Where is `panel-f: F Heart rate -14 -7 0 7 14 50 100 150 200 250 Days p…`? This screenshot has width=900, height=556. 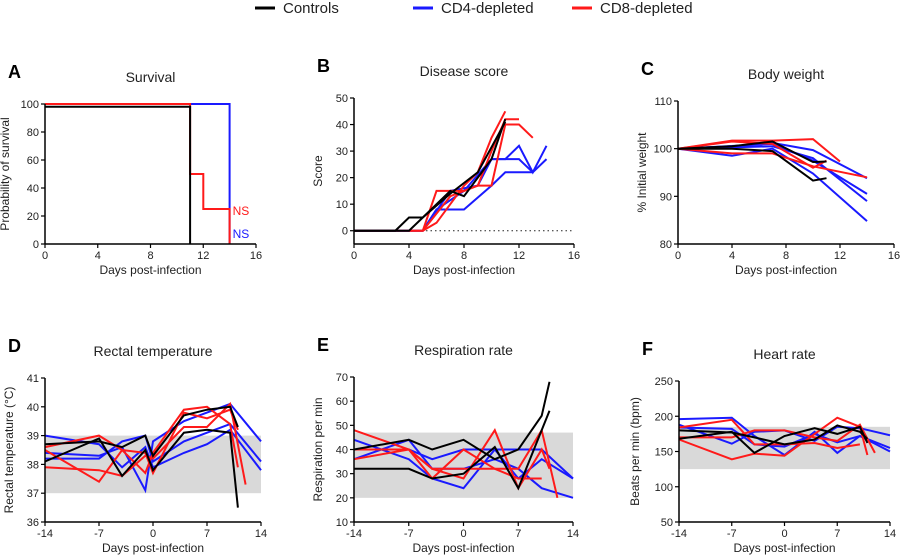
panel-f: F Heart rate -14 -7 0 7 14 50 100 150 200 250 Days p… is located at coordinates (762, 447).